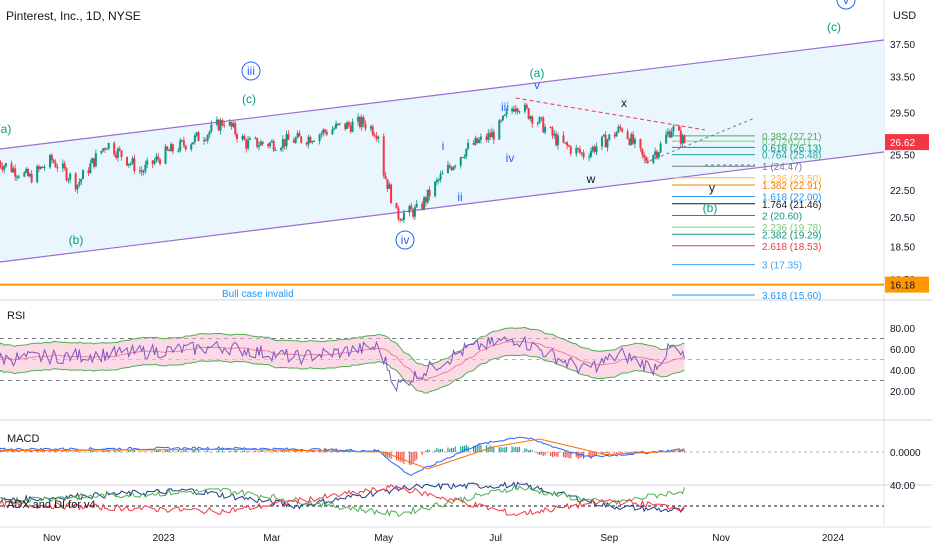 This screenshot has width=932, height=550. I want to click on currency-label: USD, so click(904, 16).